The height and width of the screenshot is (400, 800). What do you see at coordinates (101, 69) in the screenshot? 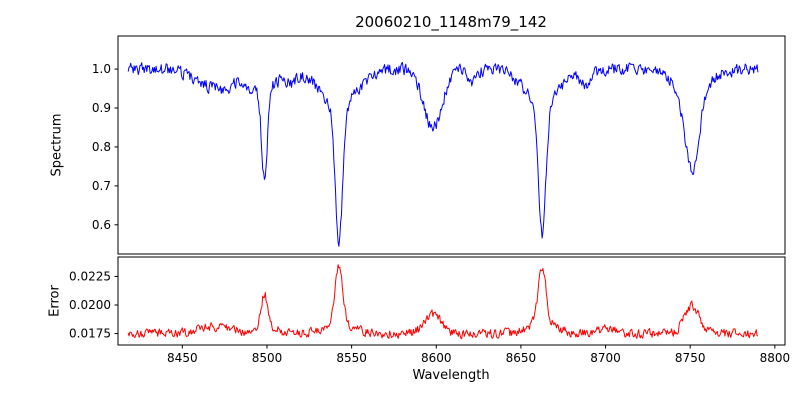
I see `spectrum-ytick-label: 1.0` at bounding box center [101, 69].